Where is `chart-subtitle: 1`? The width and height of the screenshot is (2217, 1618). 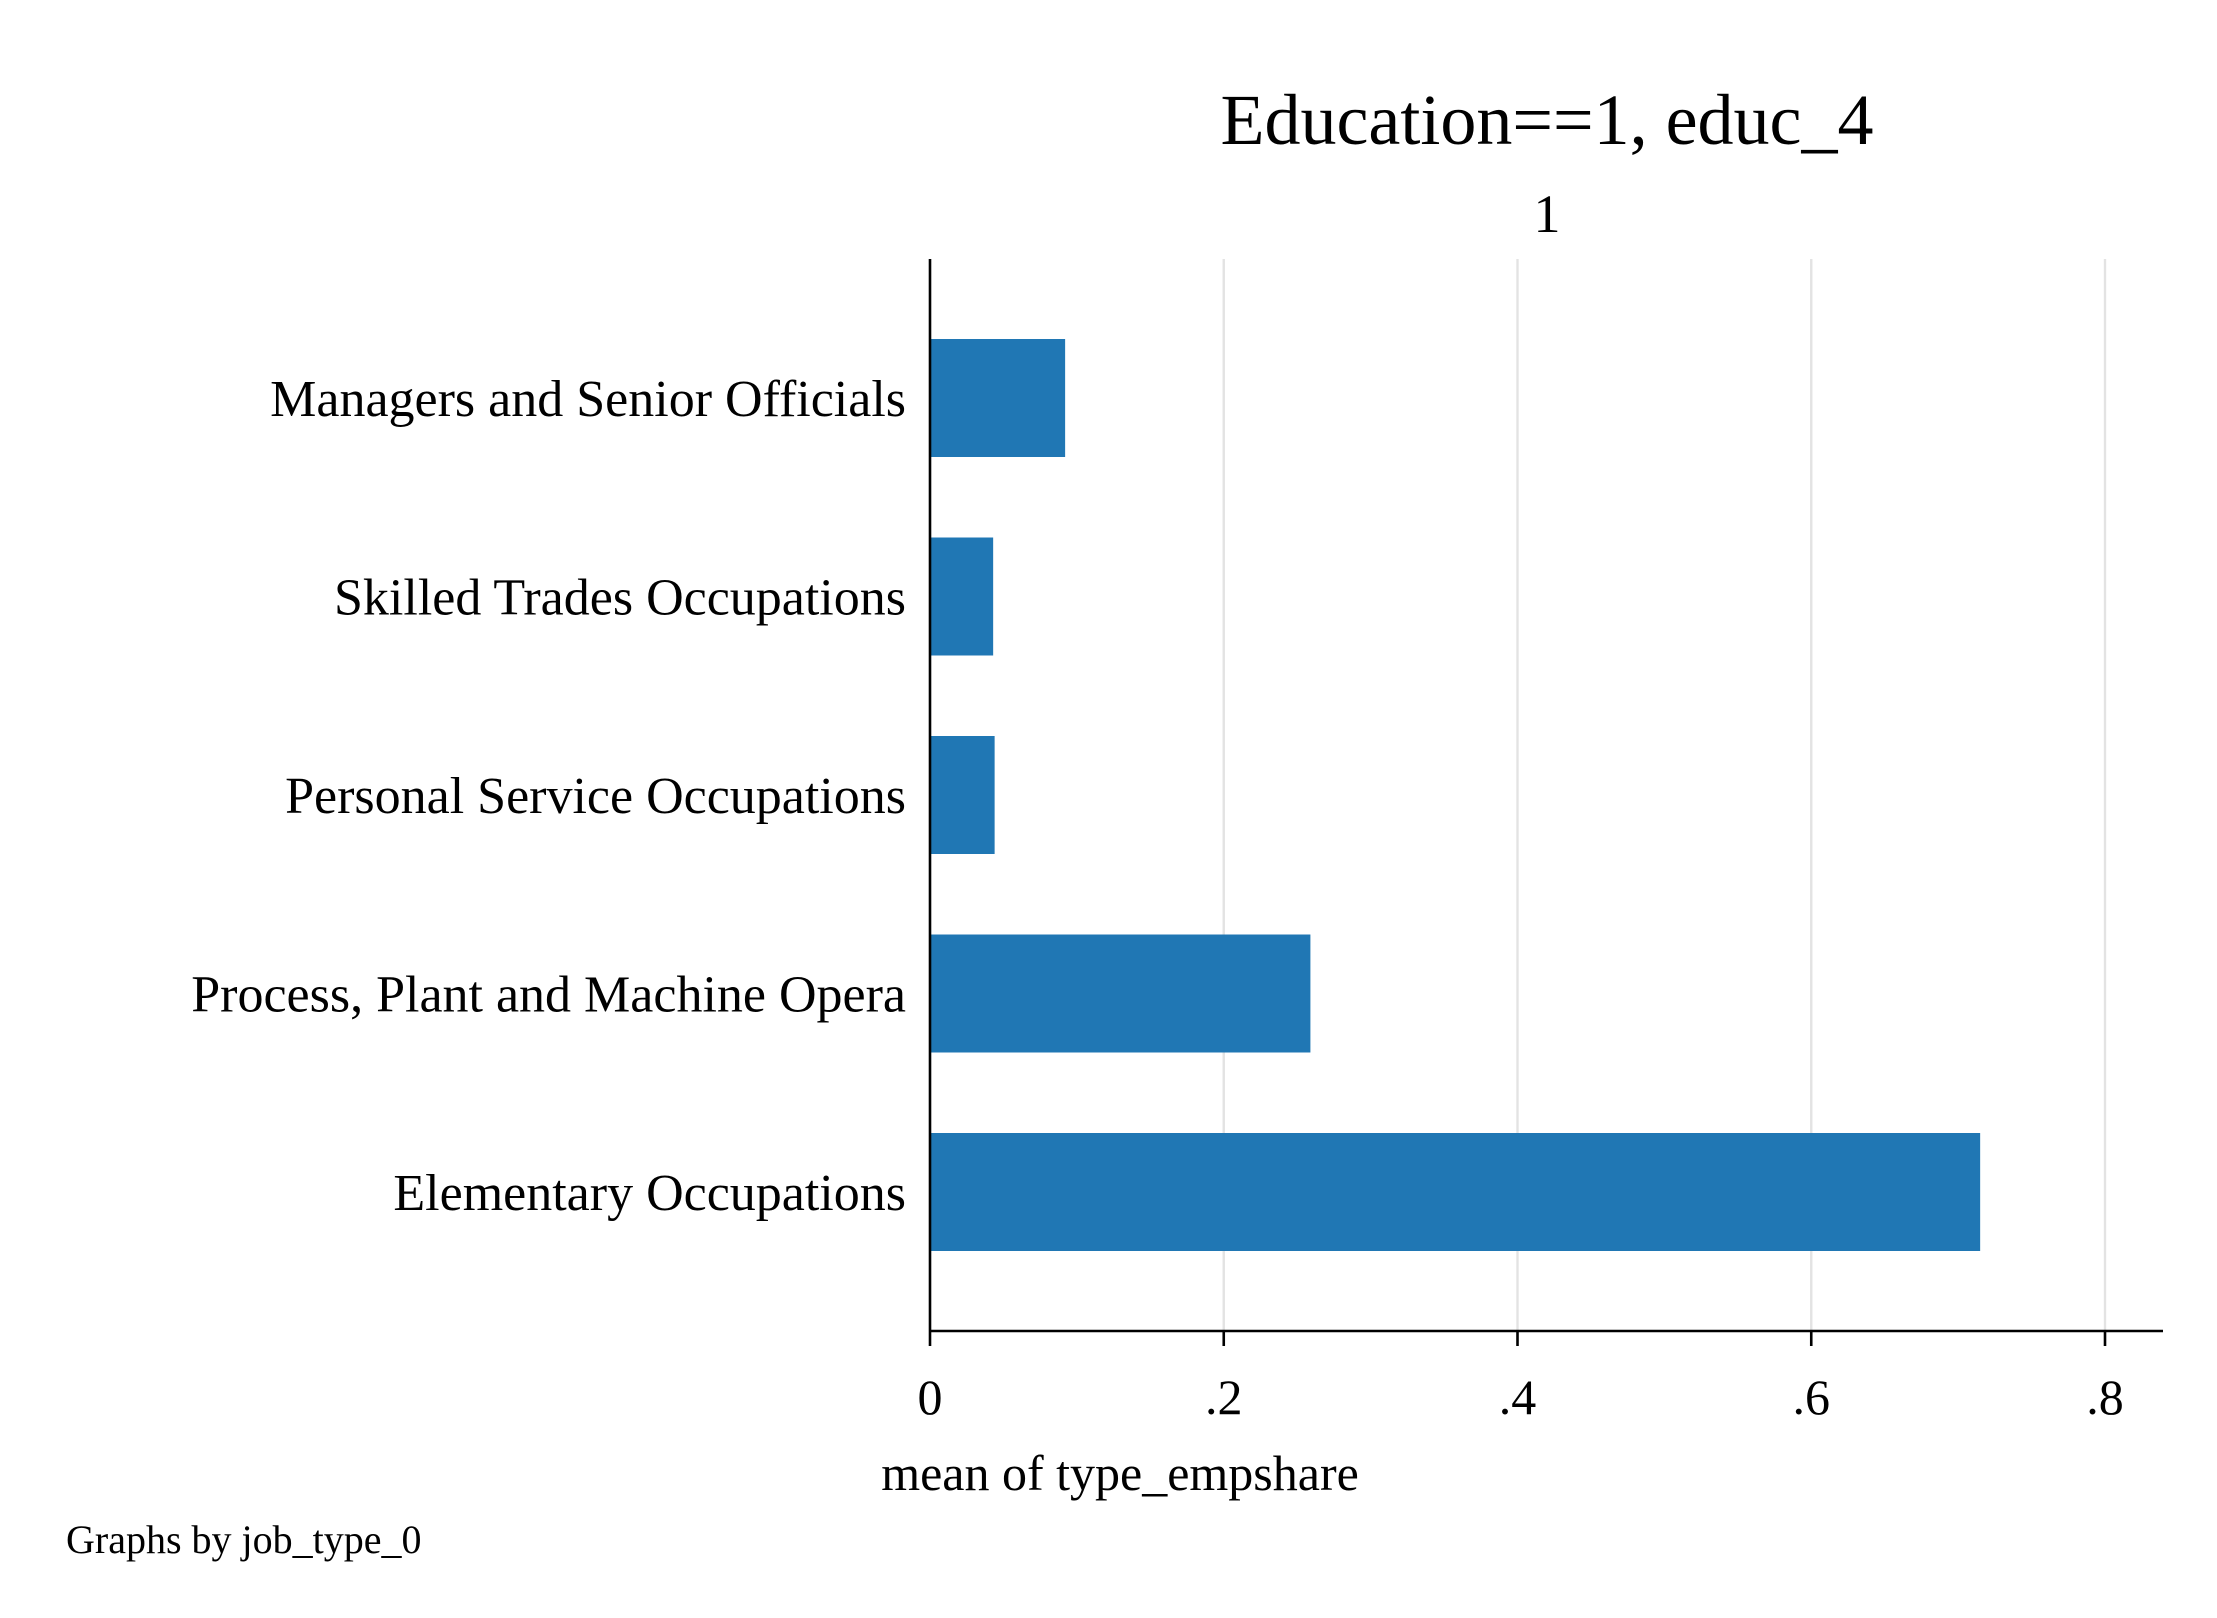
chart-subtitle: 1 is located at coordinates (1547, 214).